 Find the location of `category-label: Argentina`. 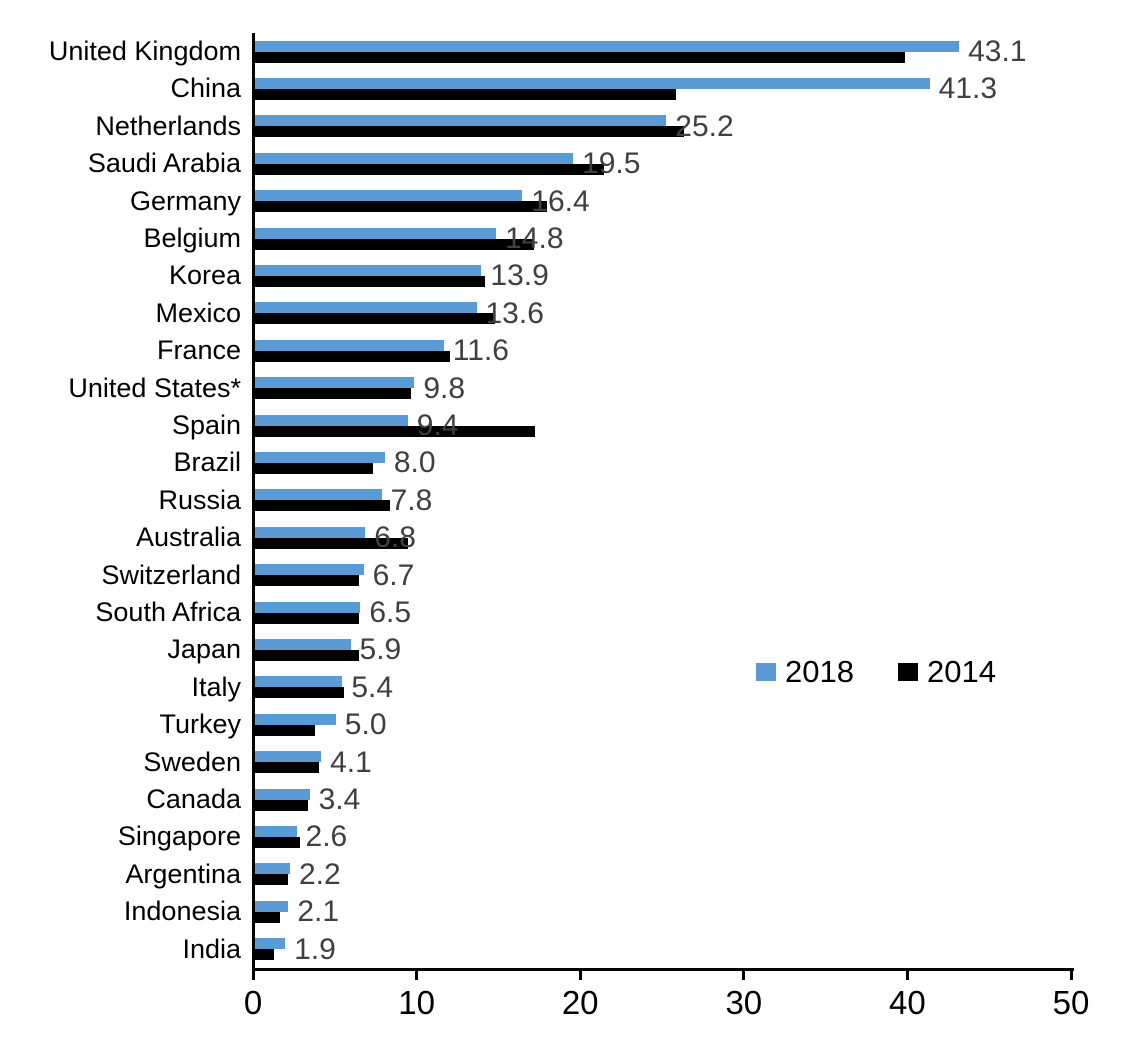

category-label: Argentina is located at coordinates (183, 873).